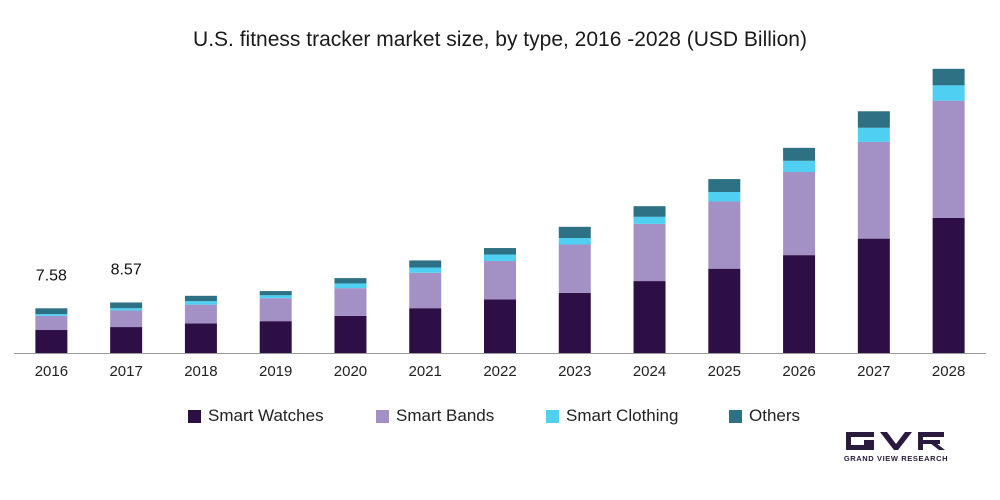 This screenshot has height=500, width=1000. I want to click on legend-item-smart-clothing: Smart Clothing, so click(612, 416).